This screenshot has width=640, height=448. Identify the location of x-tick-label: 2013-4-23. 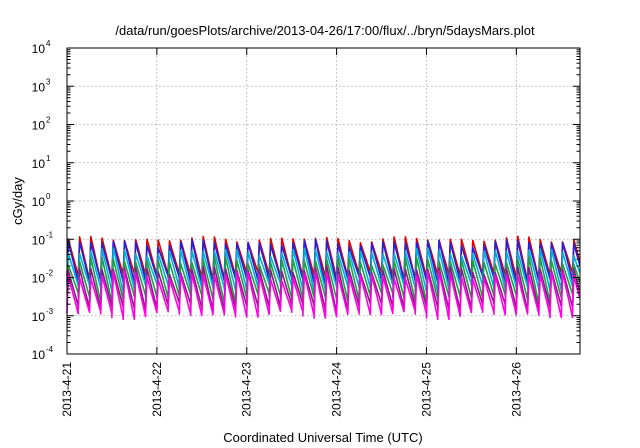
(247, 389).